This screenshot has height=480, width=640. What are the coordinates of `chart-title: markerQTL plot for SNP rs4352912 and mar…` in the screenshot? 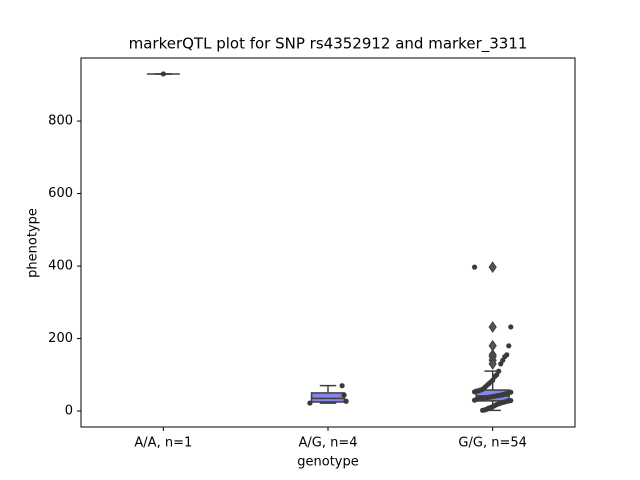 It's located at (328, 44).